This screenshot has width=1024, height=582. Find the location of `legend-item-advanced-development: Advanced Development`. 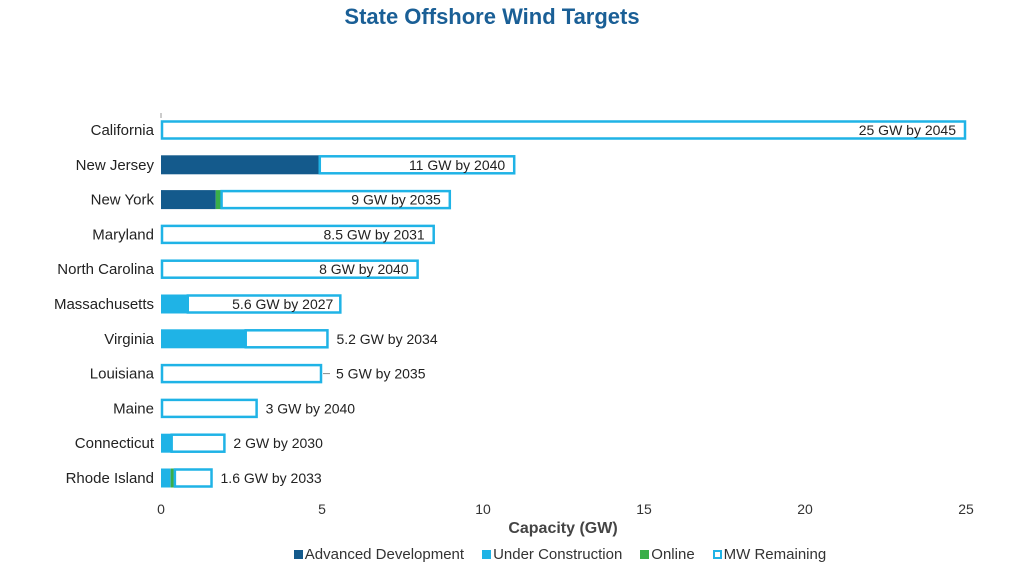

legend-item-advanced-development: Advanced Development is located at coordinates (379, 554).